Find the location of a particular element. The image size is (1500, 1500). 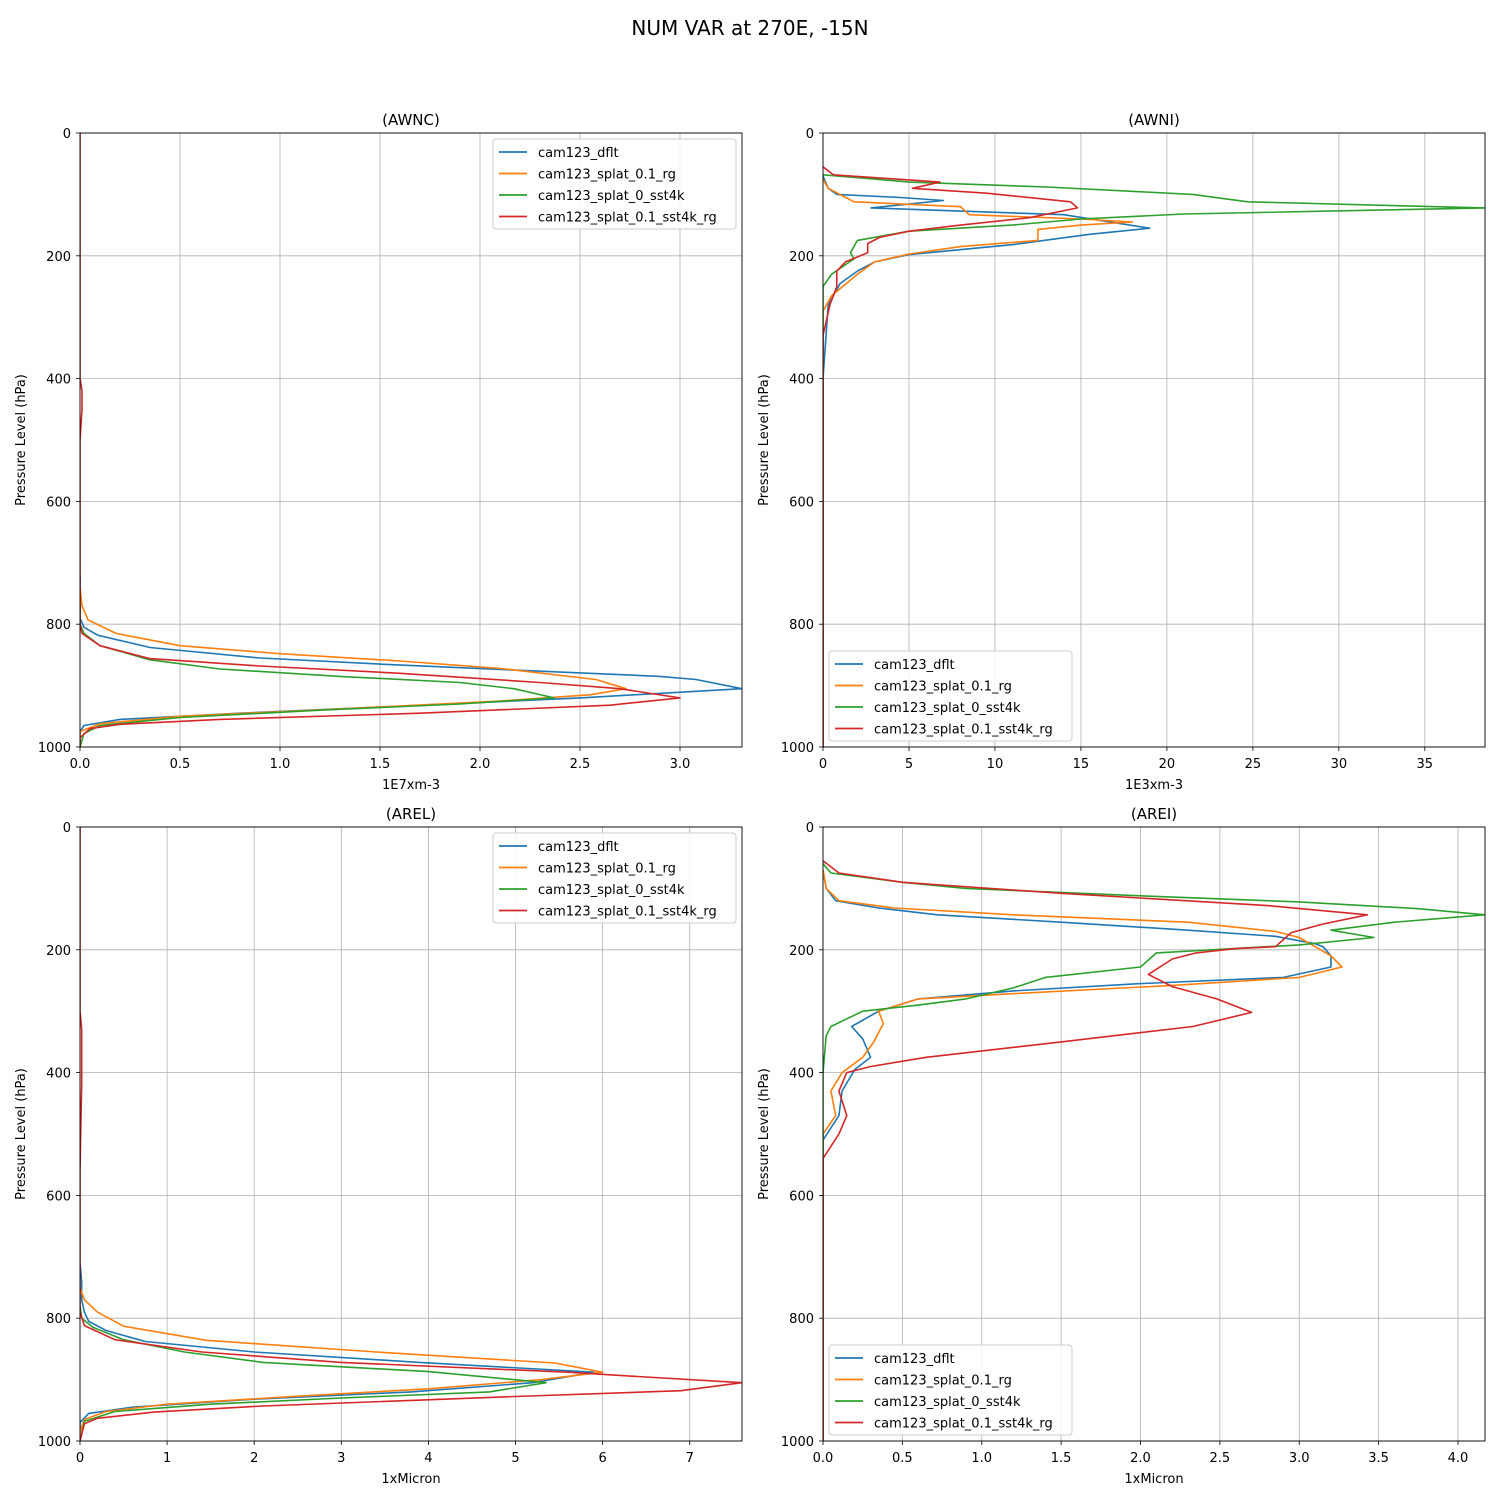

figure-title: NUM VAR at 270E, -15N is located at coordinates (750, 28).